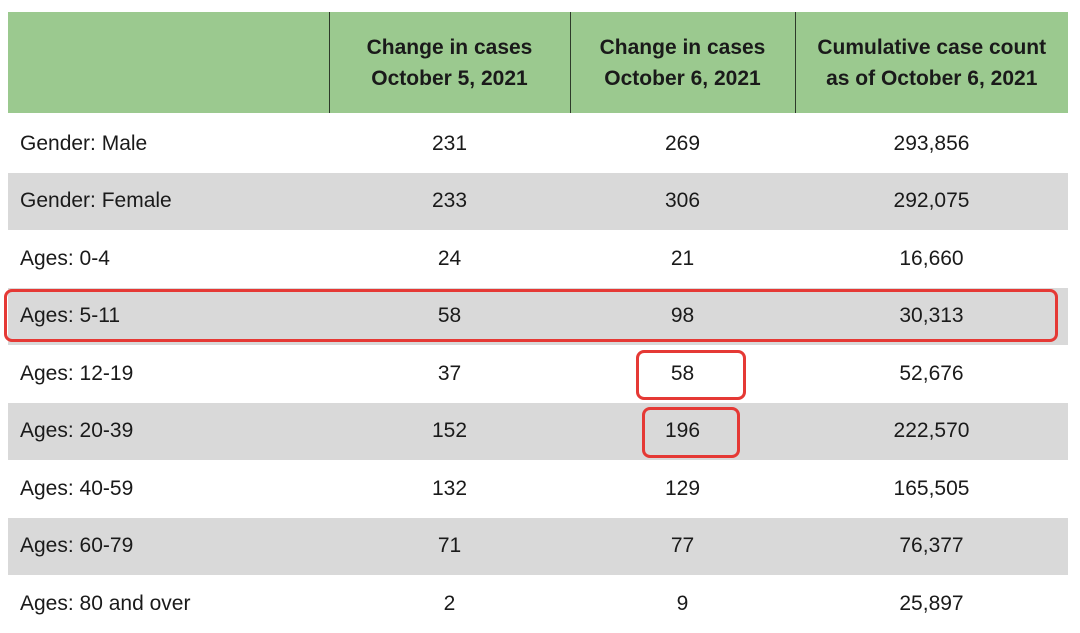 The width and height of the screenshot is (1080, 633). Describe the element at coordinates (449, 489) in the screenshot. I see `cell-oct5: 132` at that location.